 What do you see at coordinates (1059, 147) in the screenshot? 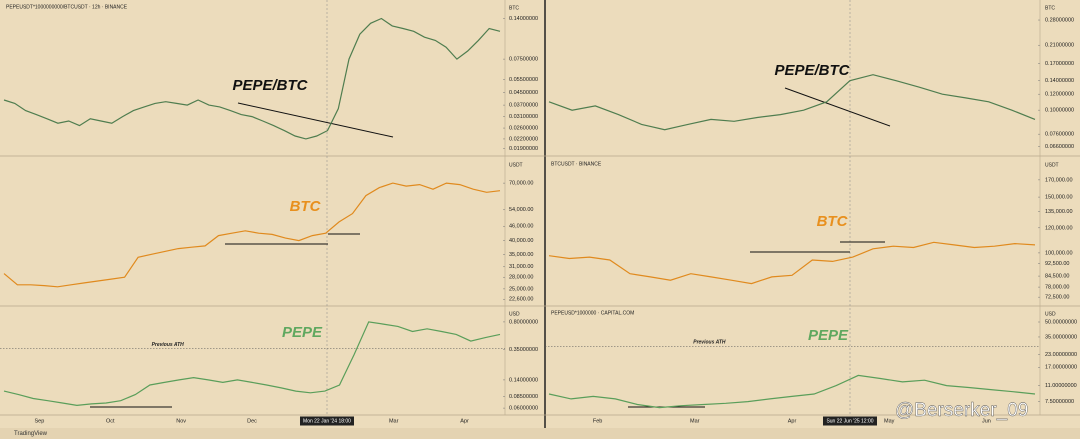
I see `y-tick-label: 0.06600000` at bounding box center [1059, 147].